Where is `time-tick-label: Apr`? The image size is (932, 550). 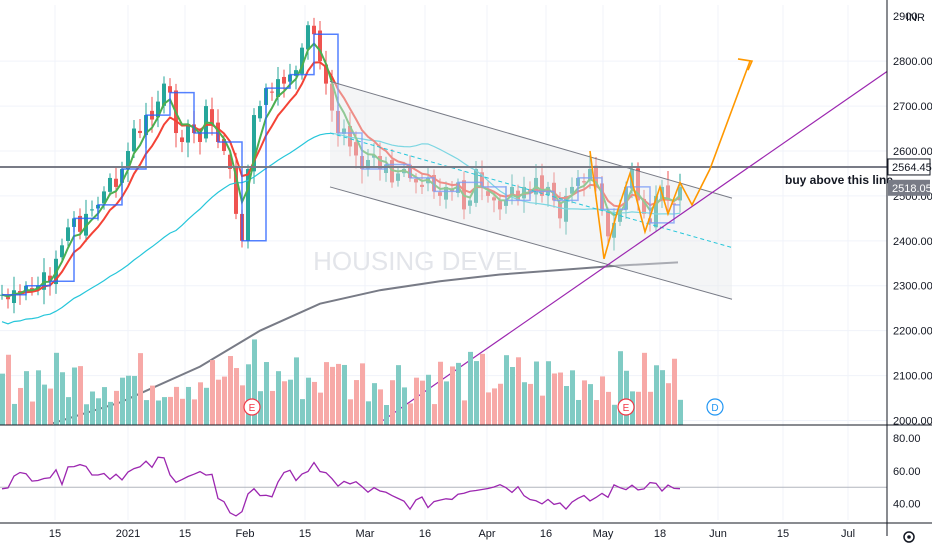 time-tick-label: Apr is located at coordinates (486, 534).